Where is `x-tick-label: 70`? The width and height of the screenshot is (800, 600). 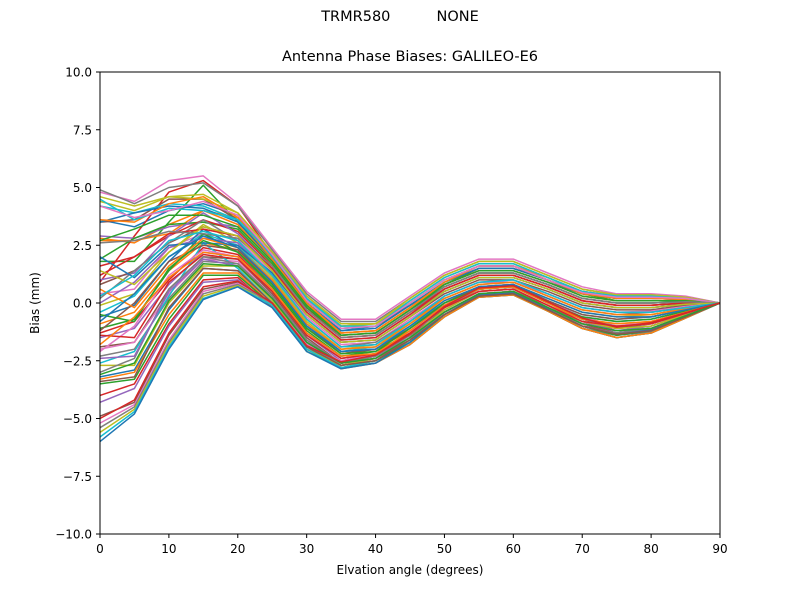 x-tick-label: 70 is located at coordinates (582, 549).